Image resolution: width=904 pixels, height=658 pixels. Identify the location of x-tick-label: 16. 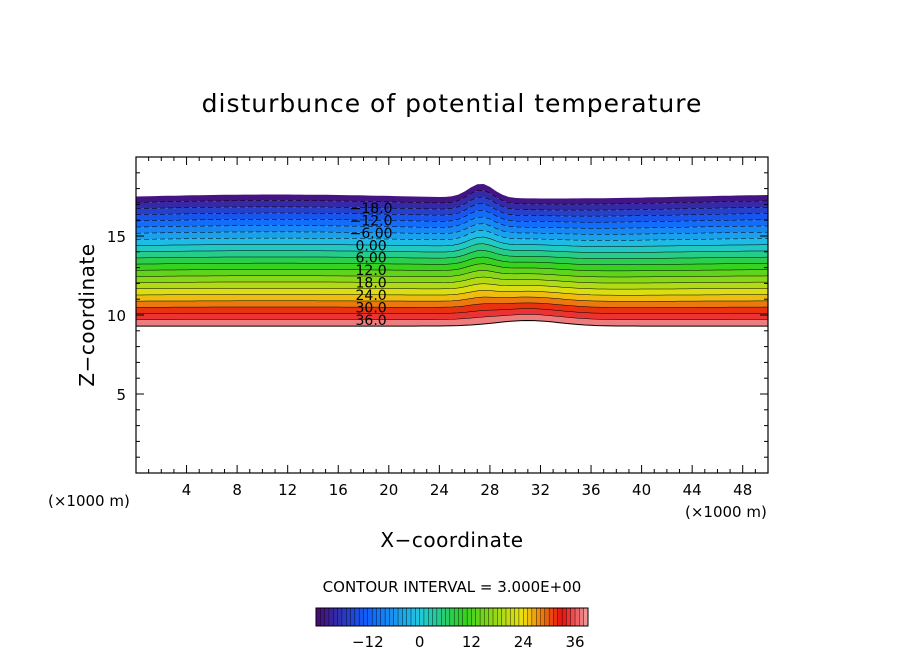
(338, 490).